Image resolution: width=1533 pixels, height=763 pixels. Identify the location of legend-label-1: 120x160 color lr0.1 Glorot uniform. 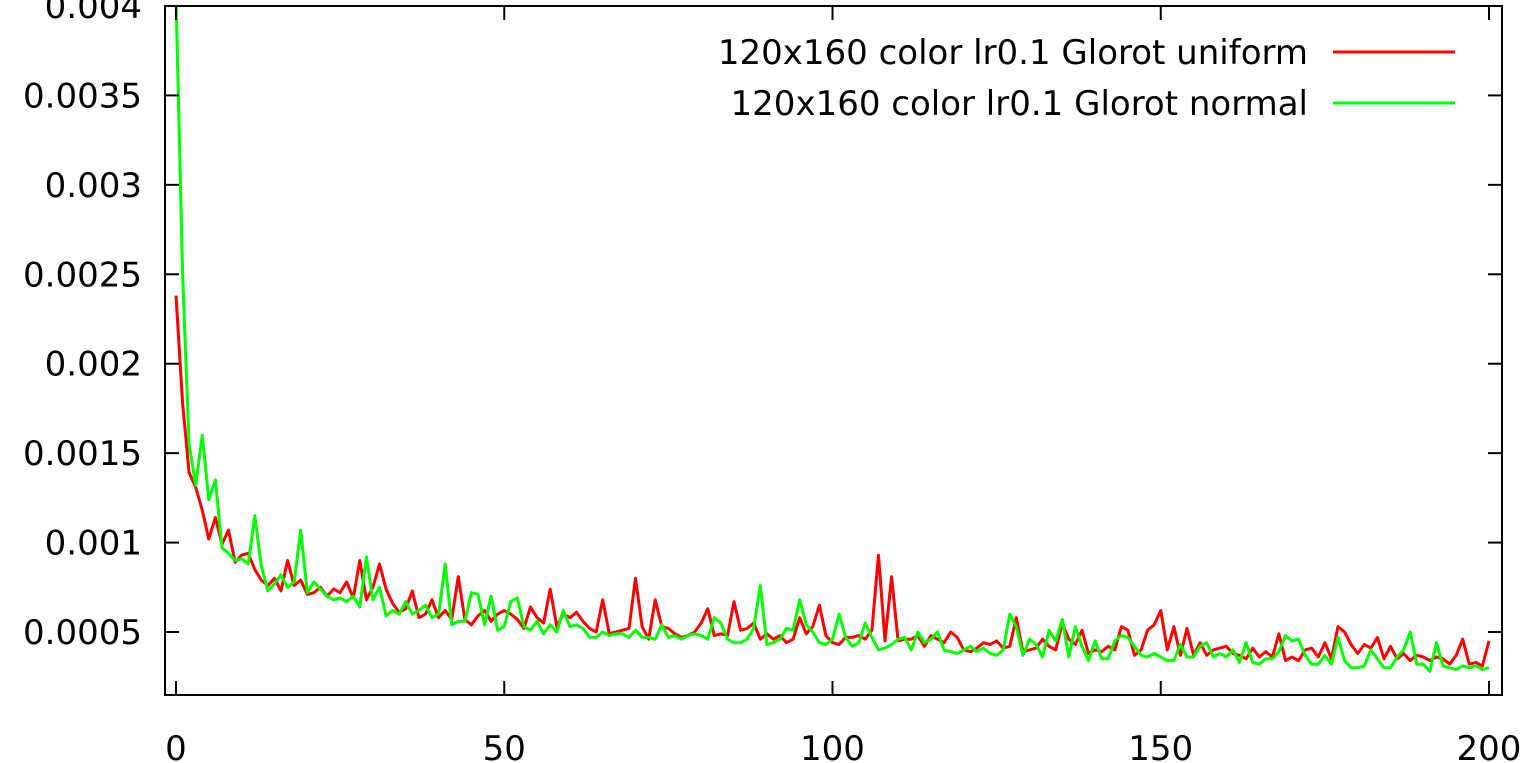
(1013, 53).